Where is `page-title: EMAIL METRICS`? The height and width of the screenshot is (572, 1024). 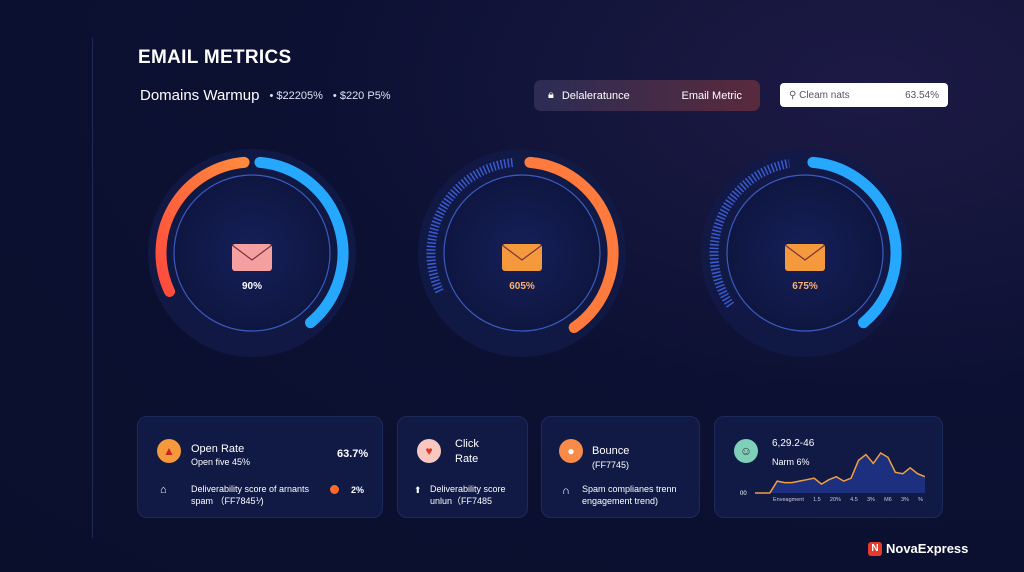
page-title: EMAIL METRICS is located at coordinates (215, 57).